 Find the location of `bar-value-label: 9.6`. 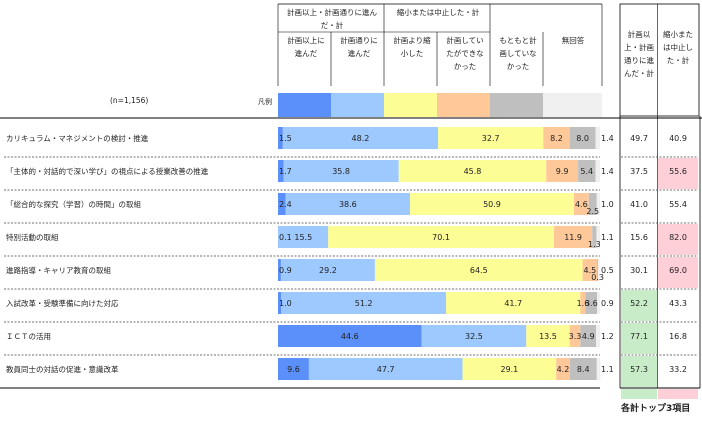

bar-value-label: 9.6 is located at coordinates (293, 369).